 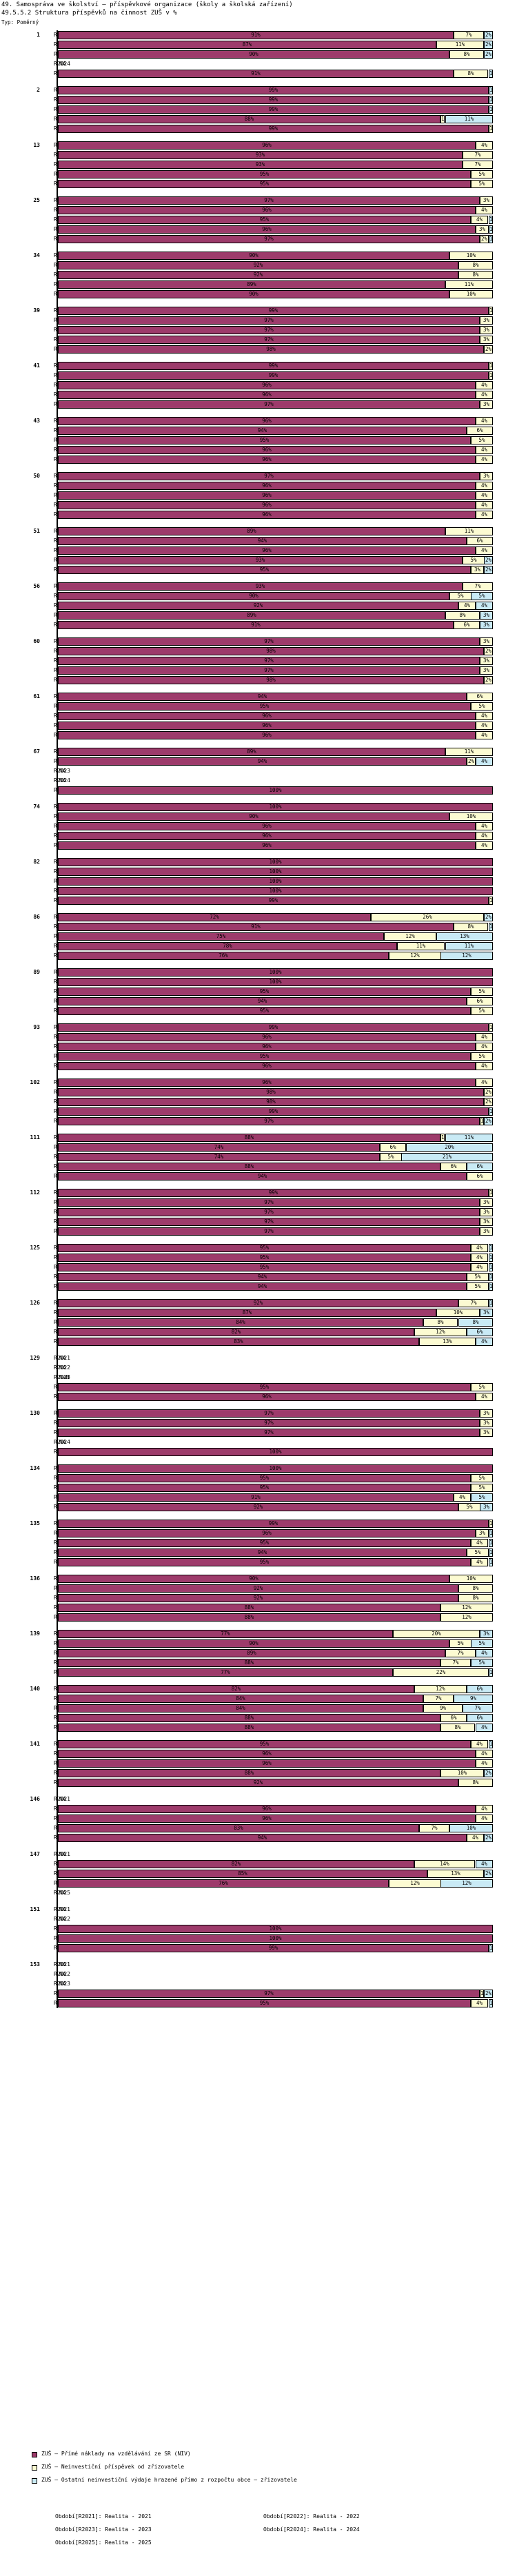 I want to click on bar-segment: 26%, so click(x=427, y=917).